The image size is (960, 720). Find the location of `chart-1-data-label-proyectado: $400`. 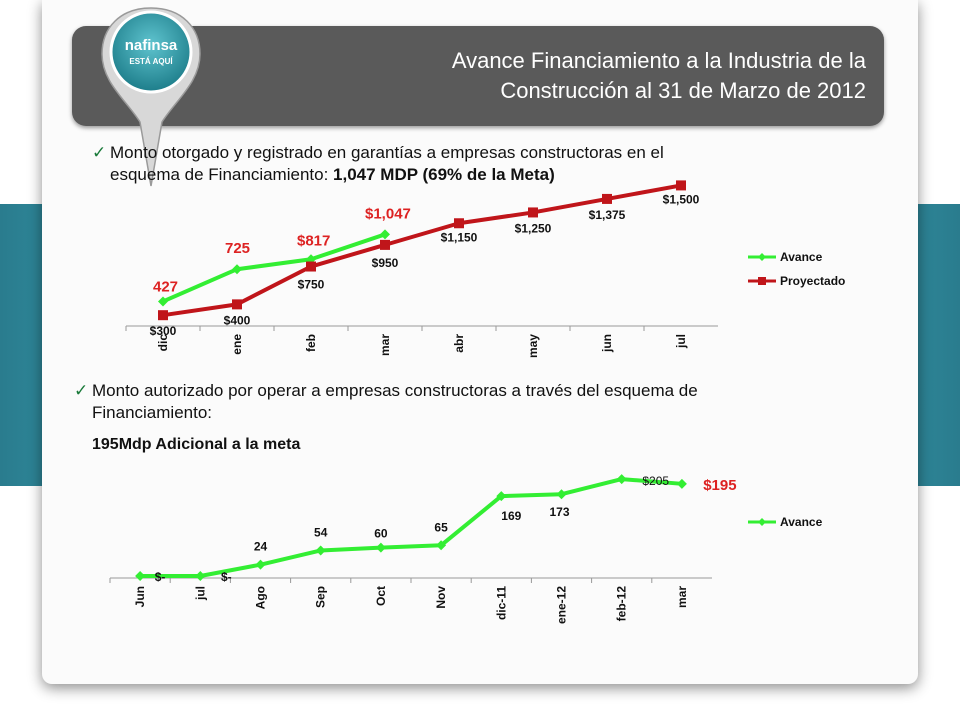

chart-1-data-label-proyectado: $400 is located at coordinates (237, 320).